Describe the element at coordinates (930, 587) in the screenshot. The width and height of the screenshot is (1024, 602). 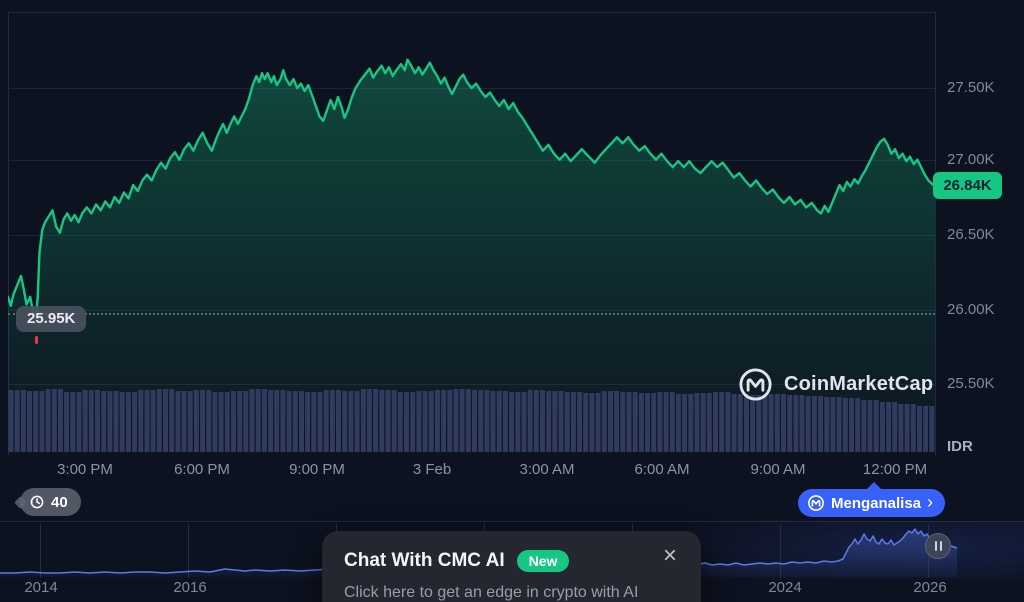
I see `year-label: 2026` at that location.